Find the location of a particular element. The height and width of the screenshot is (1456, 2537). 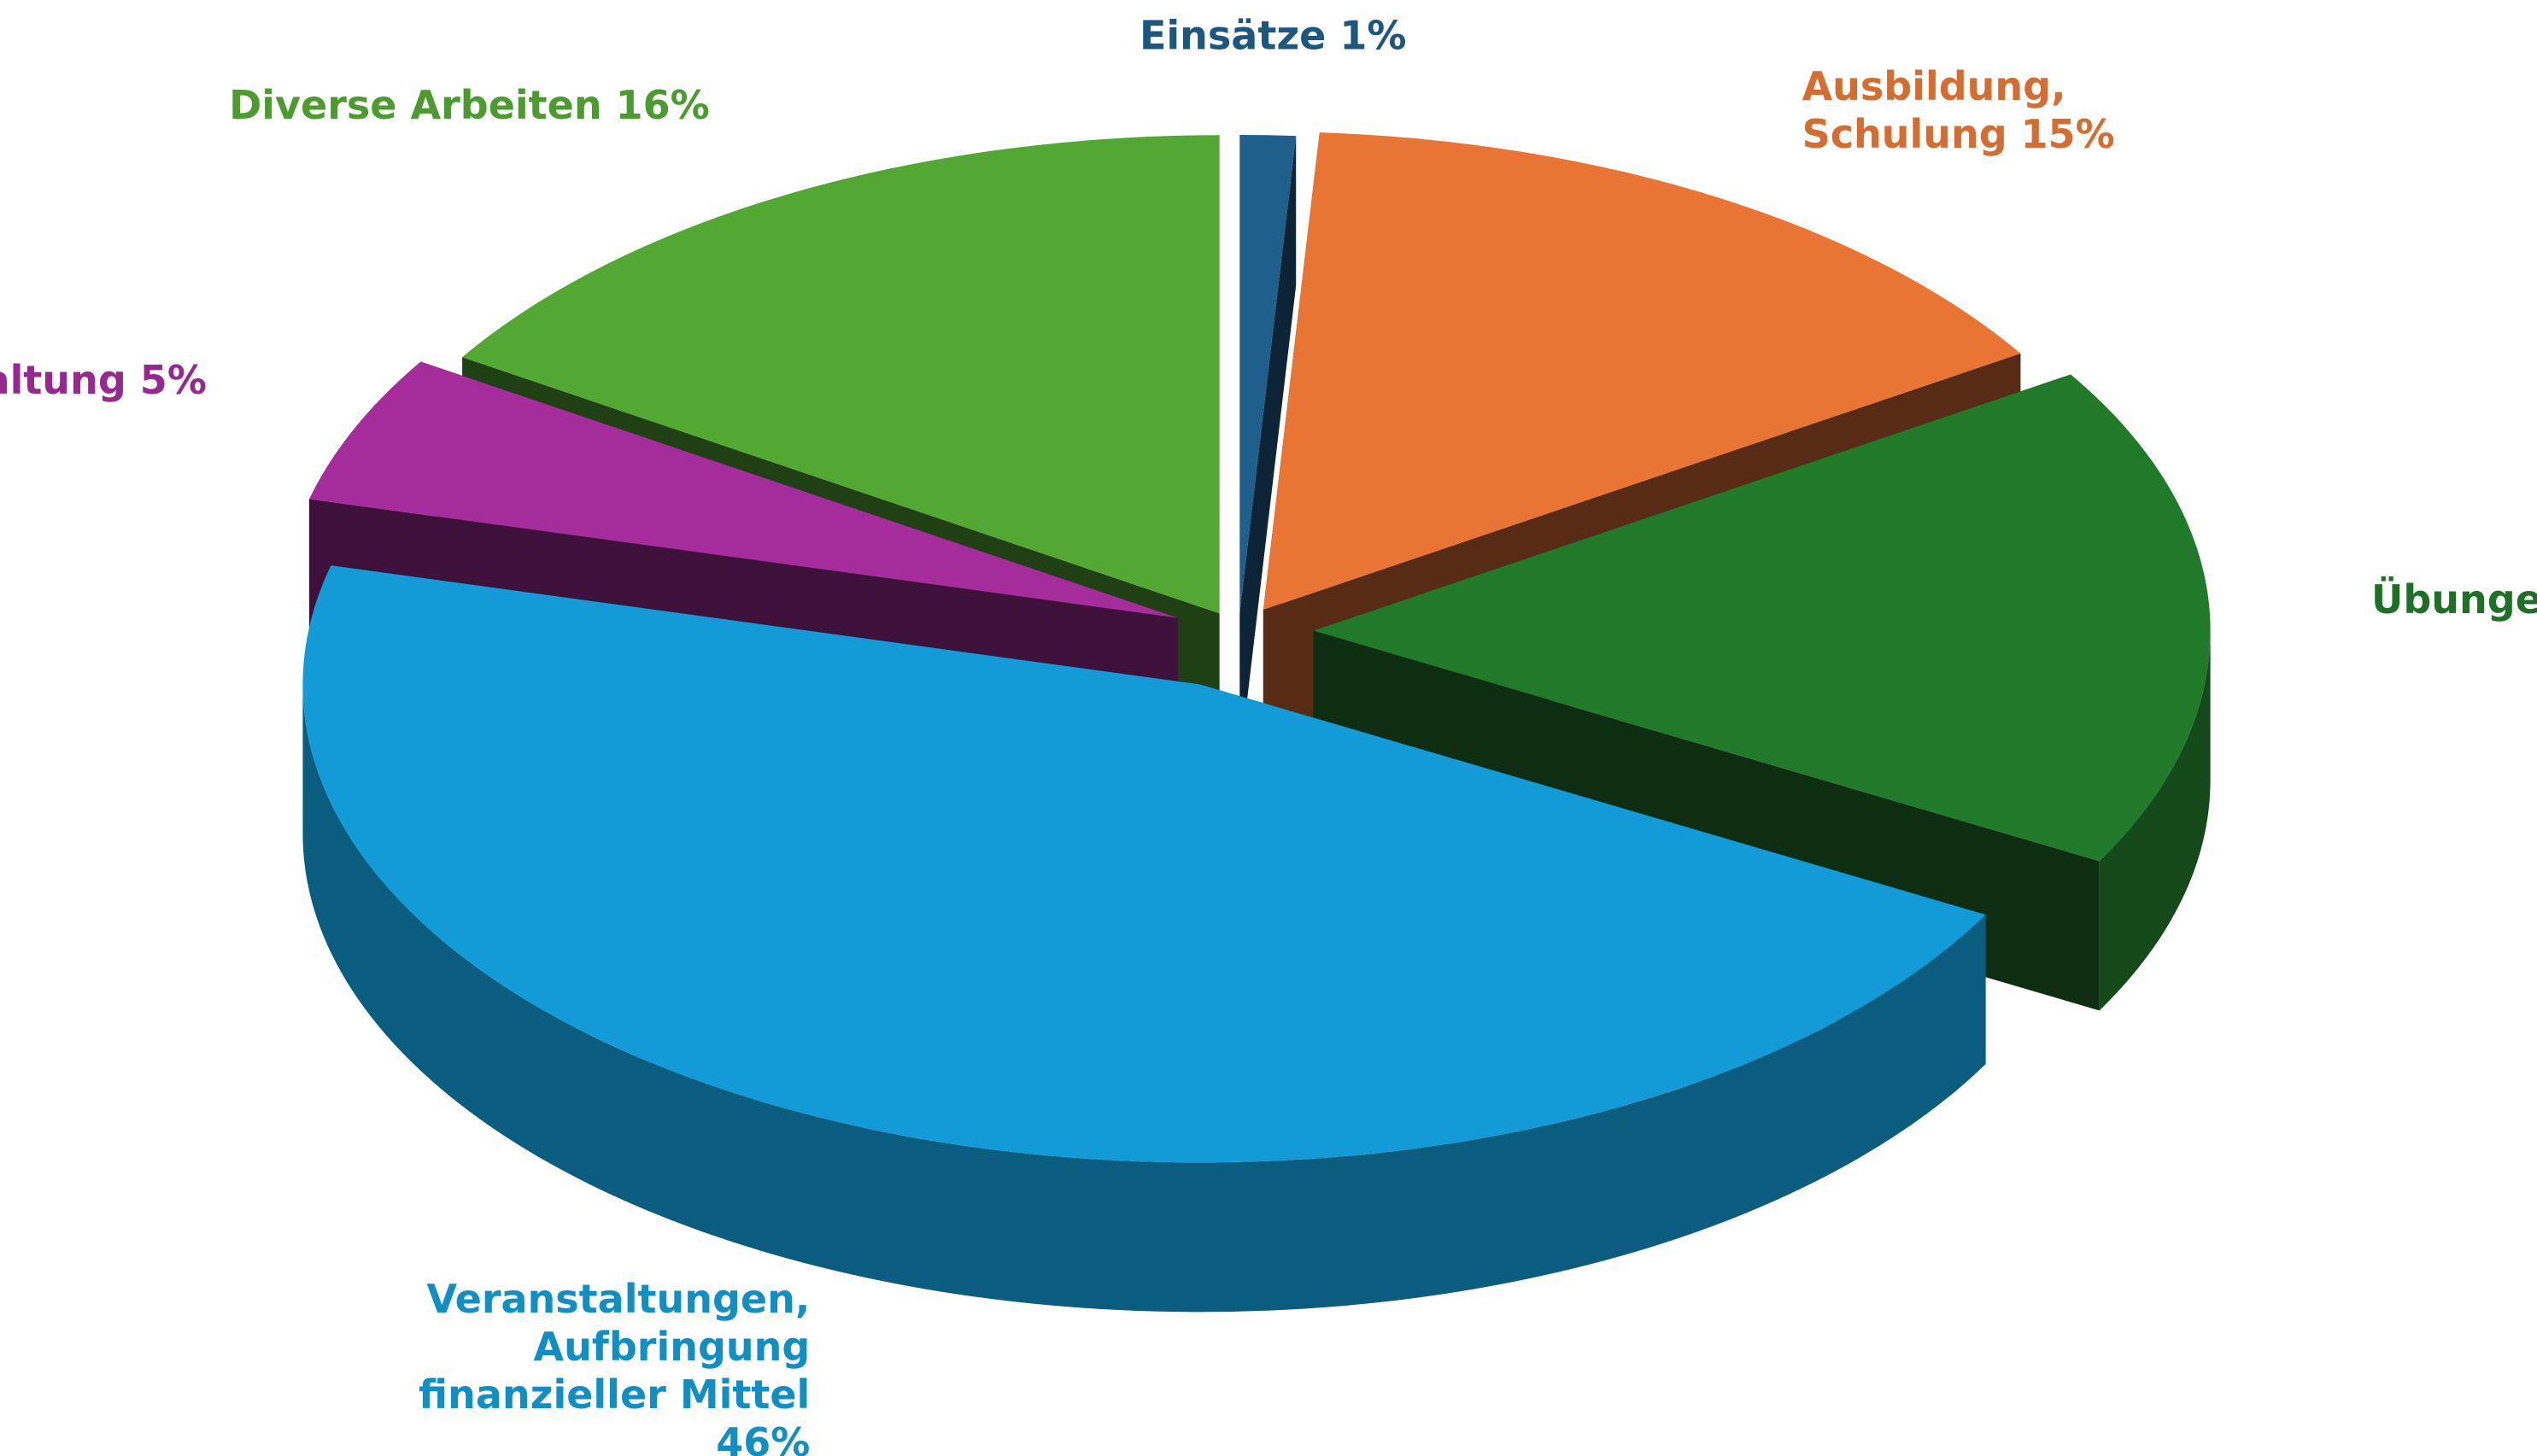

slice-label-line: Verwaltung 5% is located at coordinates (103, 380).